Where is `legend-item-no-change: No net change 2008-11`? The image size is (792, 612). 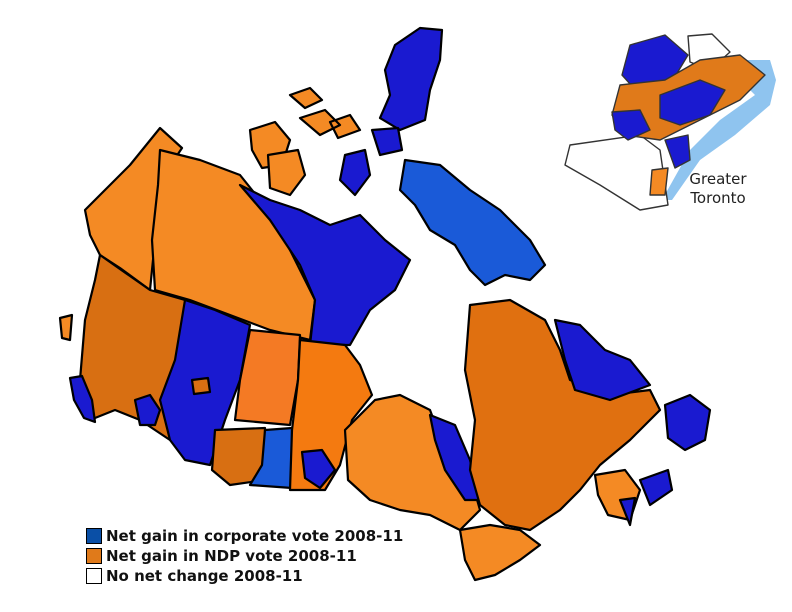 legend-item-no-change: No net change 2008-11 is located at coordinates (244, 576).